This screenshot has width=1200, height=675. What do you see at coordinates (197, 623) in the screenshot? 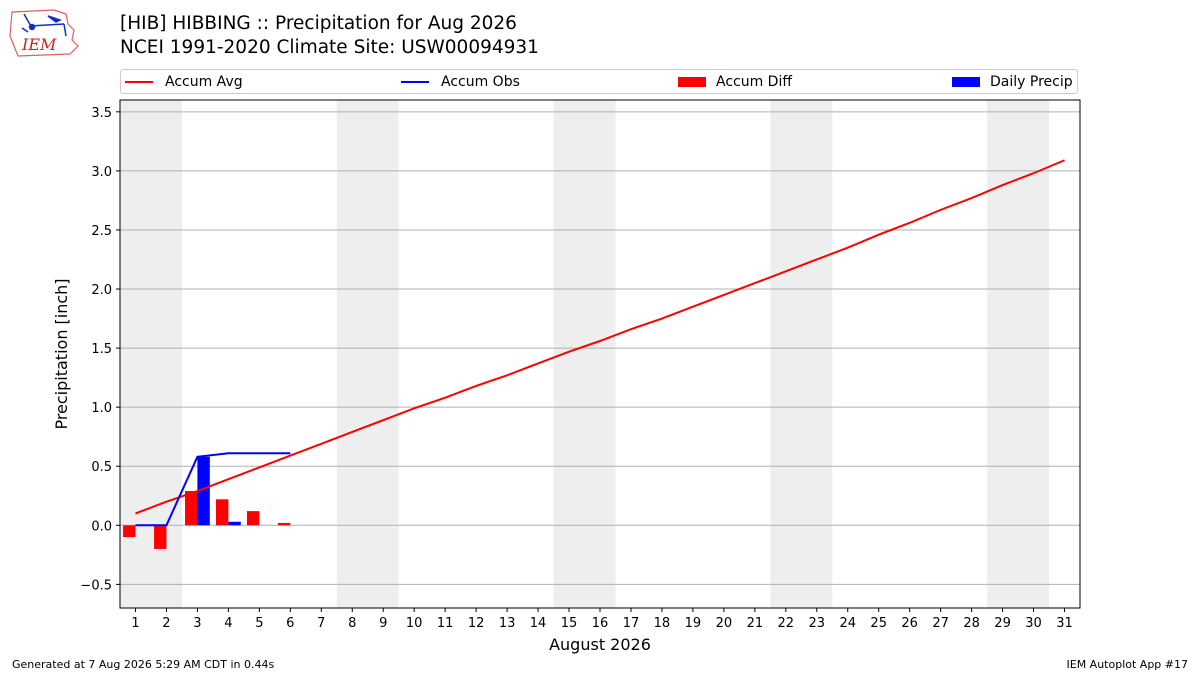
I see `x-tick-label-2: 3` at bounding box center [197, 623].